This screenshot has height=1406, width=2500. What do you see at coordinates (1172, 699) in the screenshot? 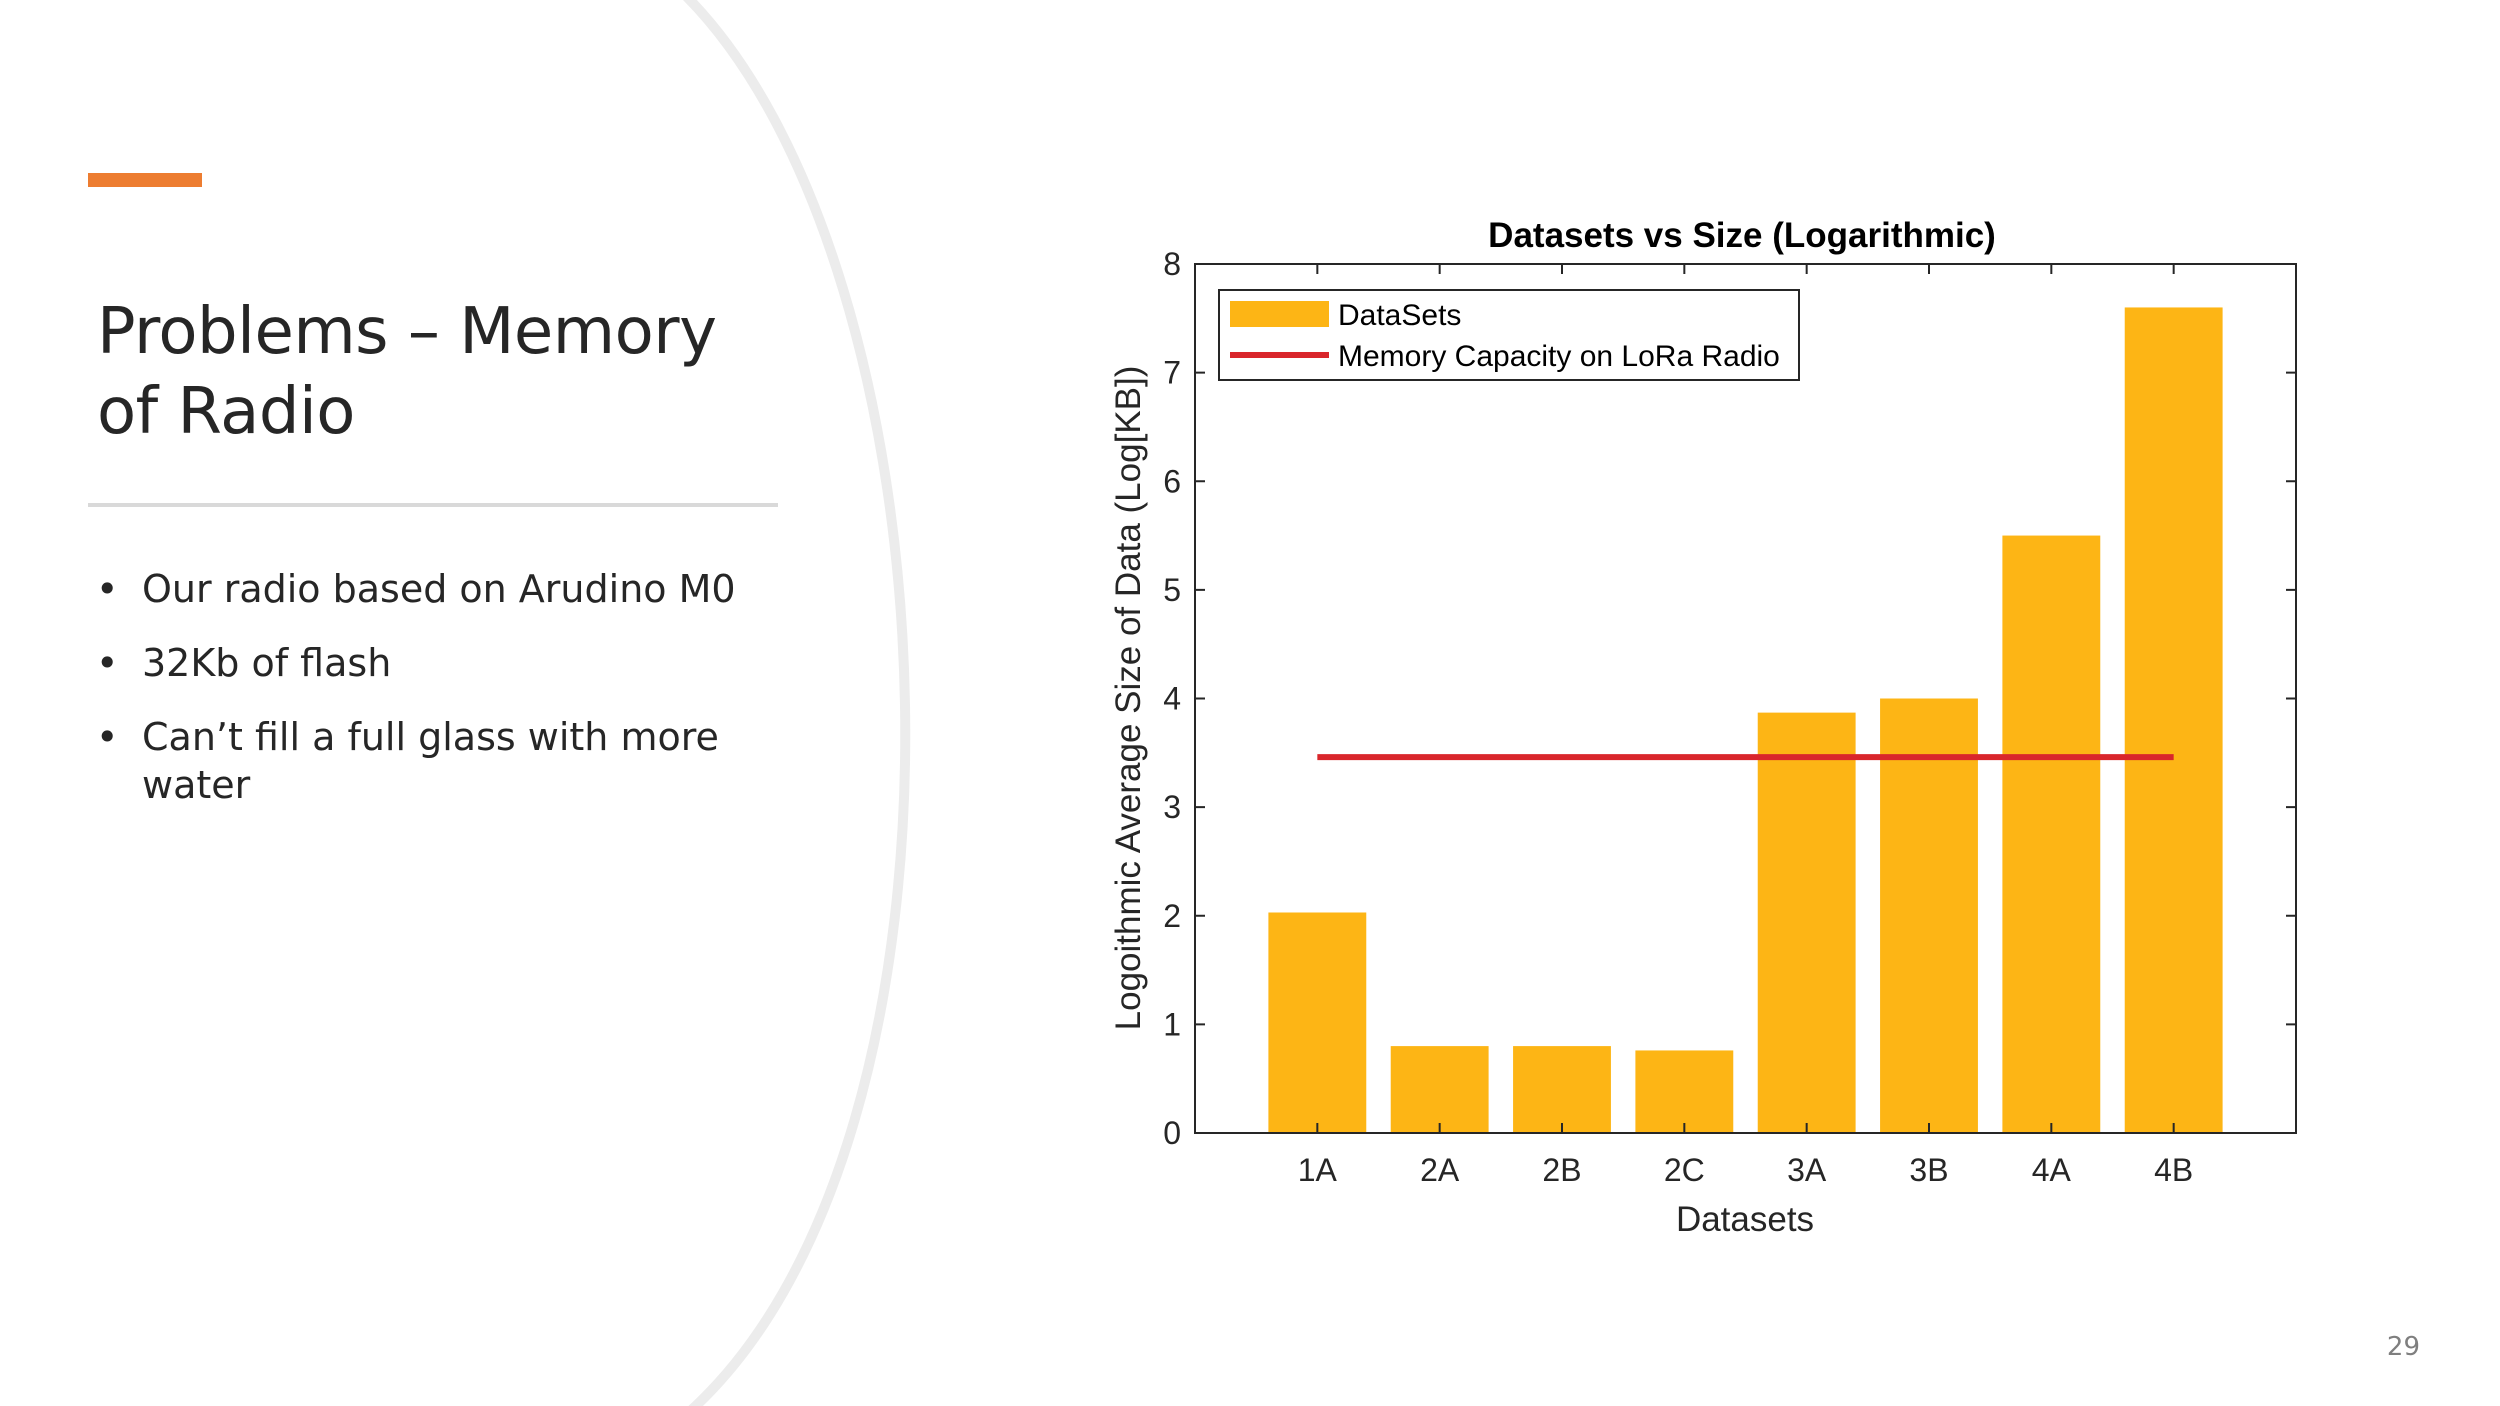
I see `y-tick-label: 4` at bounding box center [1172, 699].